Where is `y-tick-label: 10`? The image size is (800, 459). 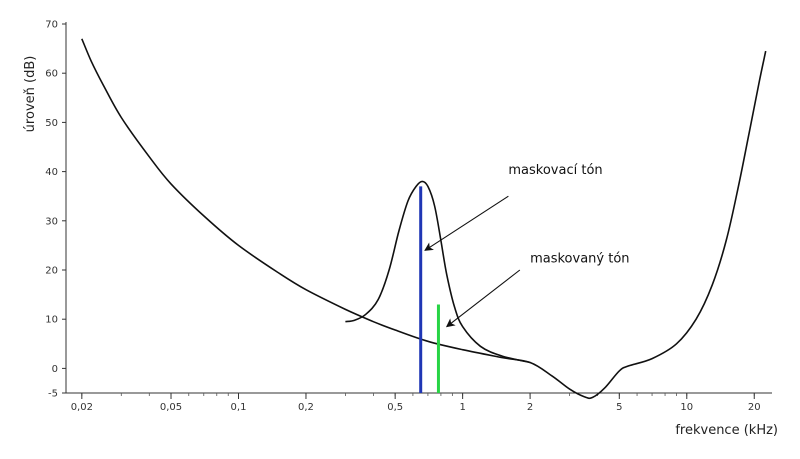
y-tick-label: 10 is located at coordinates (51, 320).